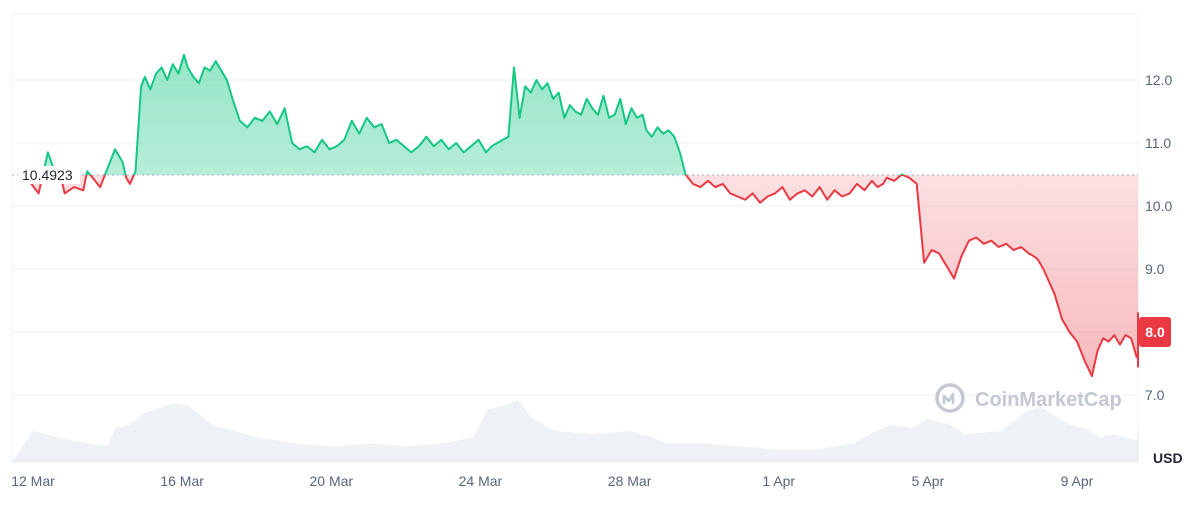 Image resolution: width=1200 pixels, height=511 pixels. What do you see at coordinates (1158, 143) in the screenshot?
I see `y-tick-label-4: 11.0` at bounding box center [1158, 143].